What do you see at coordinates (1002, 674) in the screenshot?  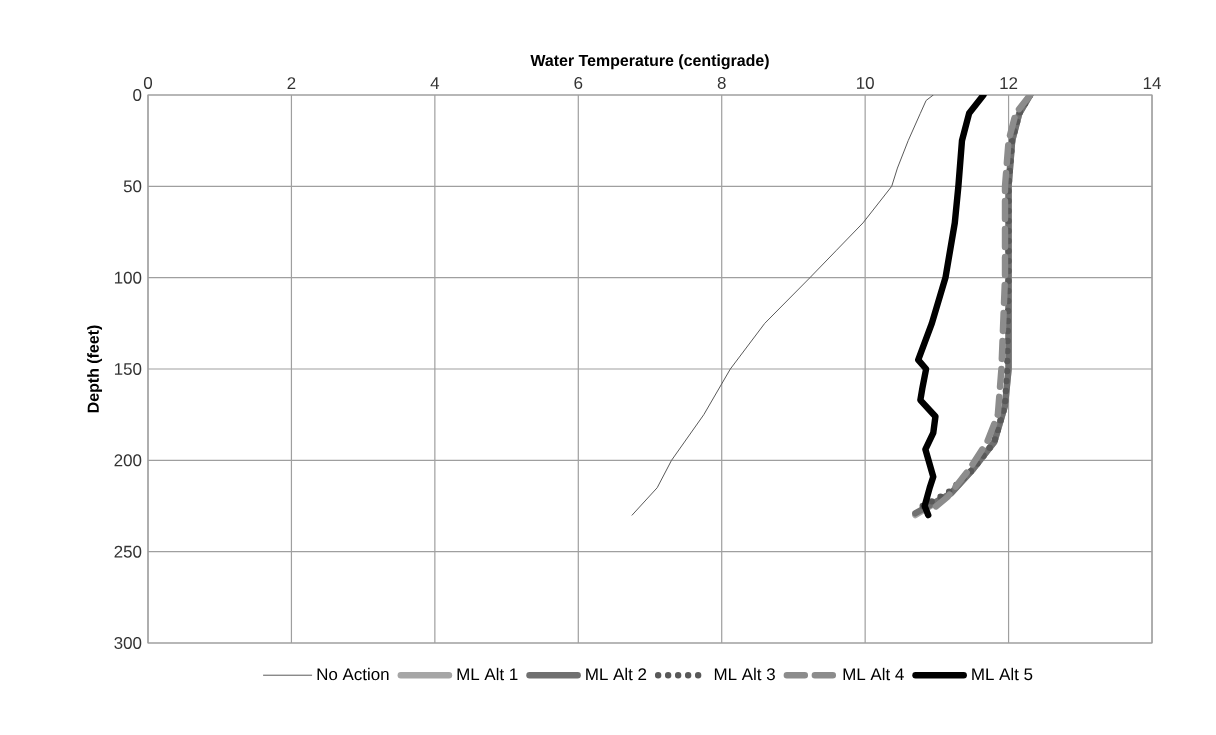 I see `legend-label: ML Alt 5` at bounding box center [1002, 674].